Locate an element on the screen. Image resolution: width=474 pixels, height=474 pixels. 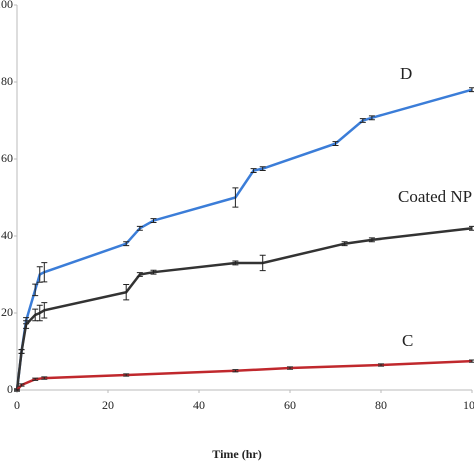
y-tick-label: 40 is located at coordinates (7, 235).